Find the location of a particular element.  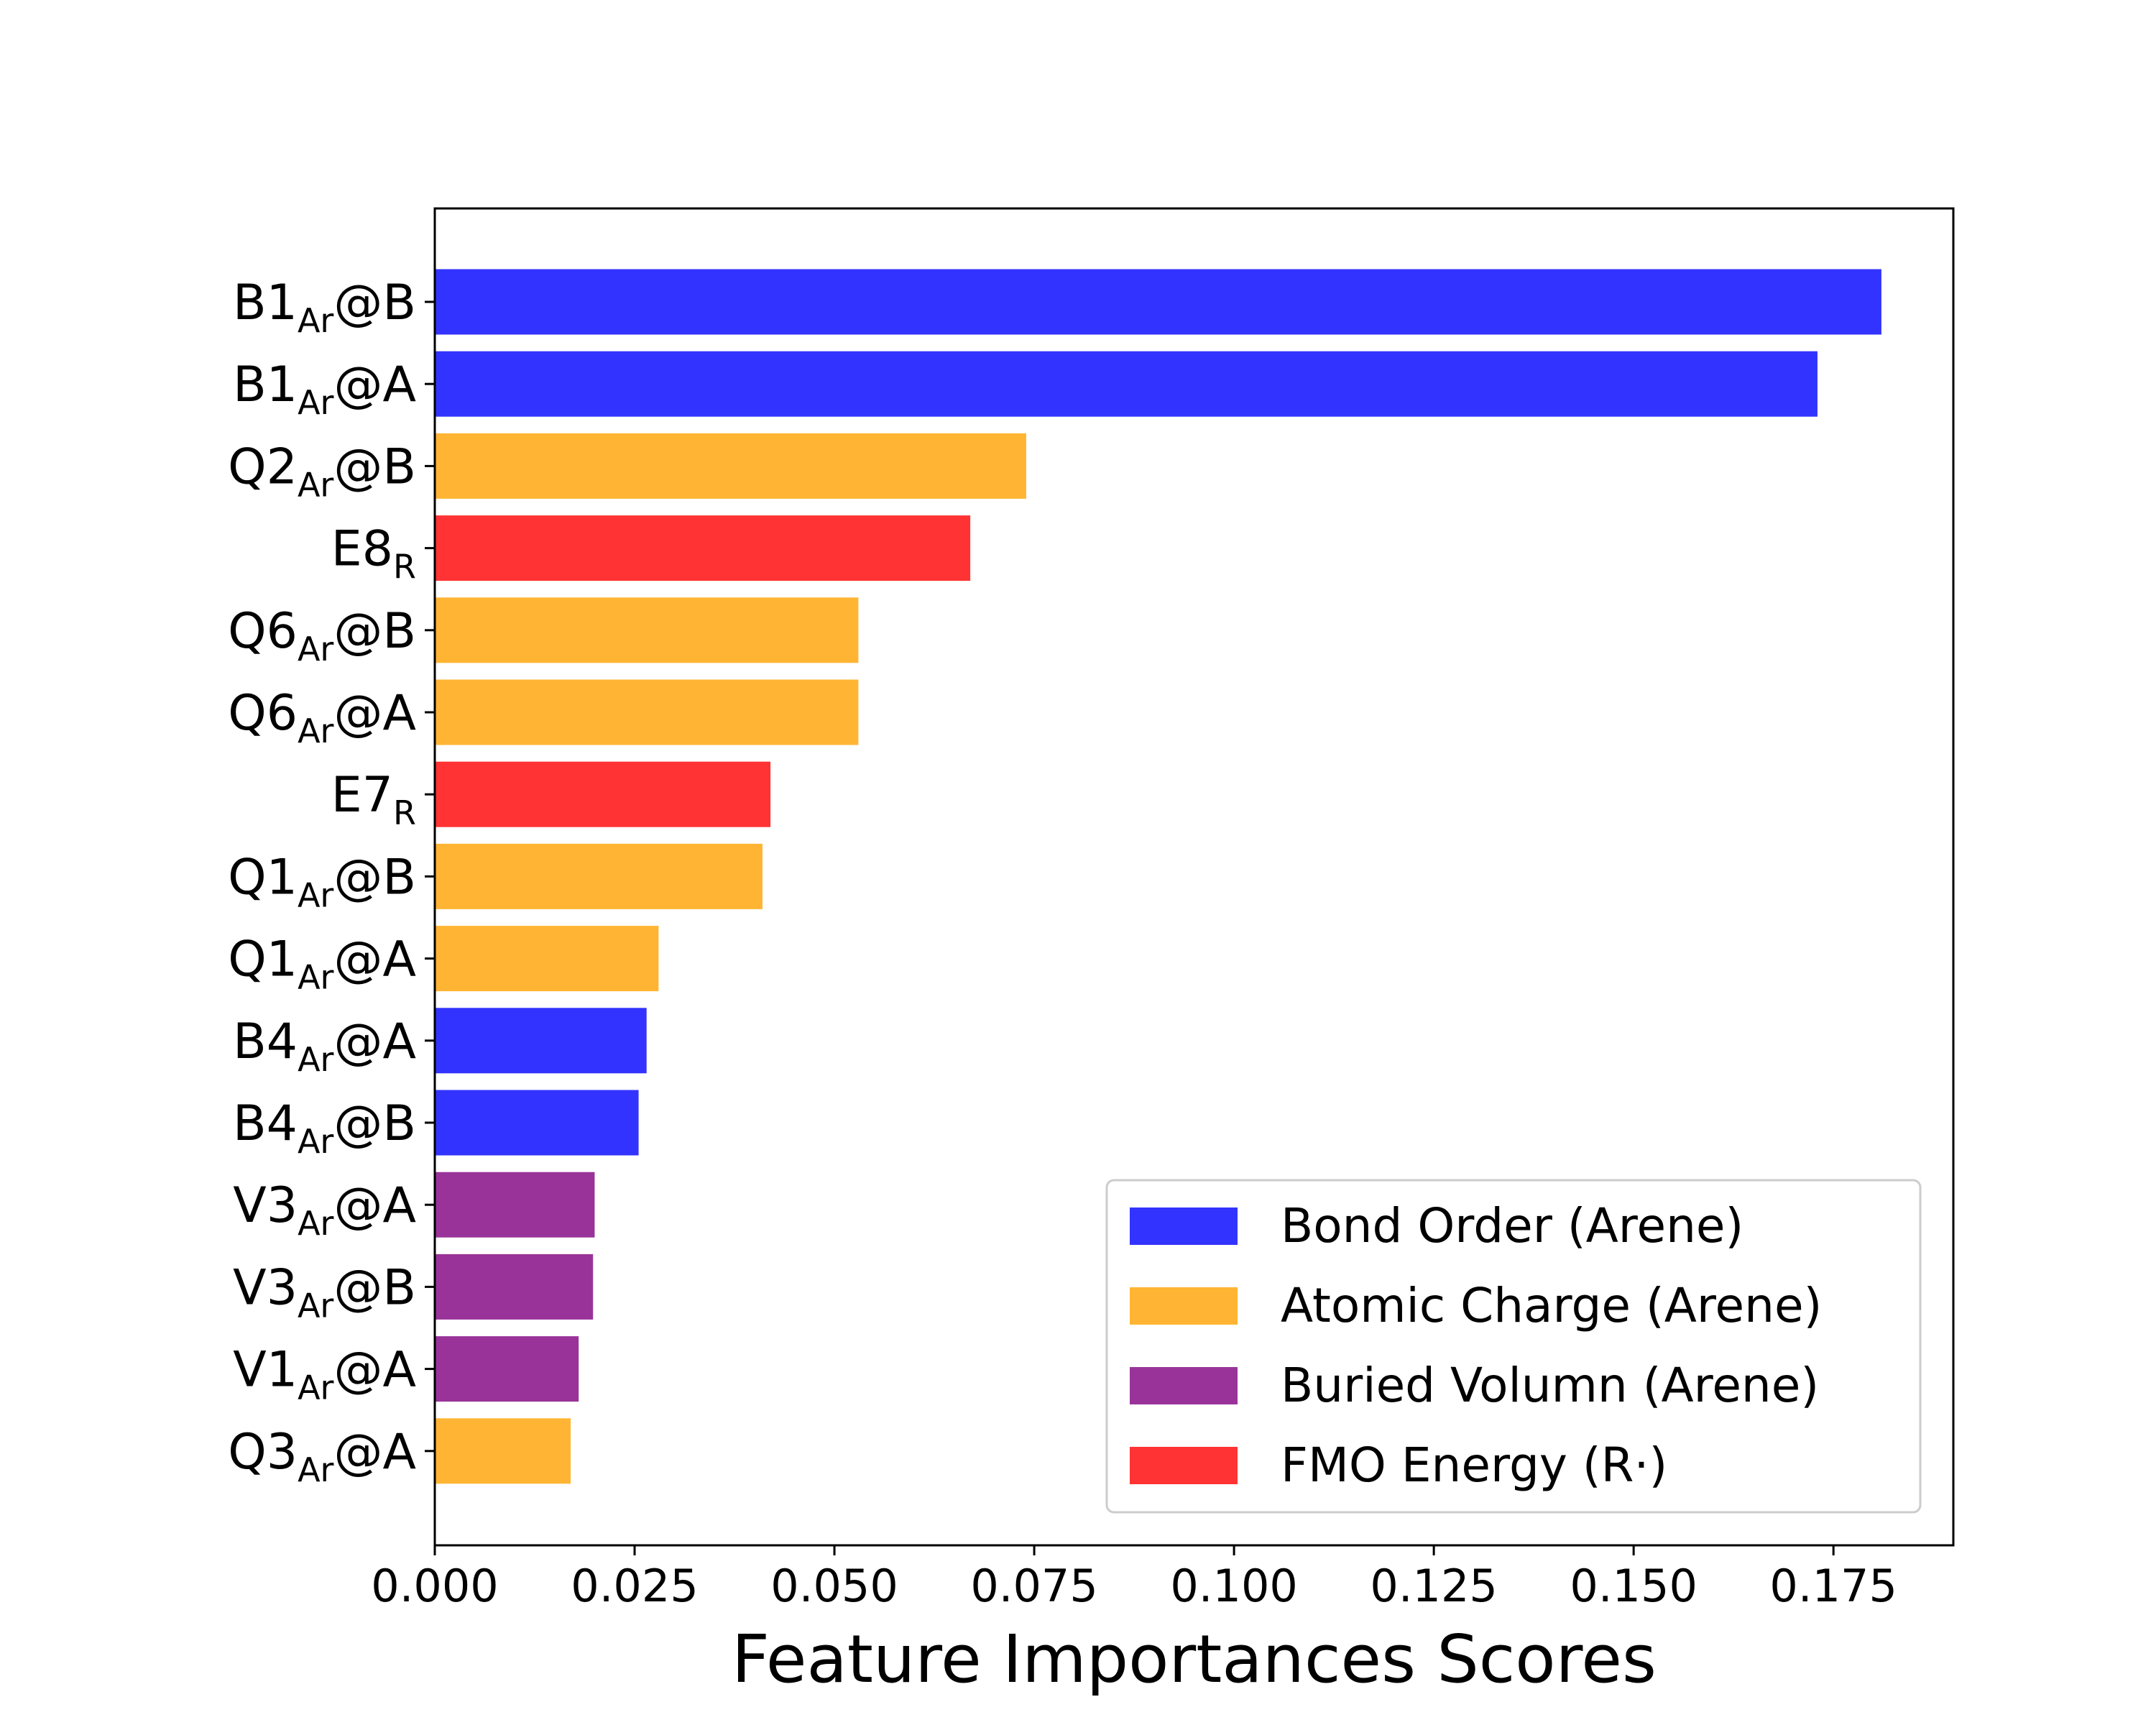

x-tick-label: 0.025 is located at coordinates (635, 1586).